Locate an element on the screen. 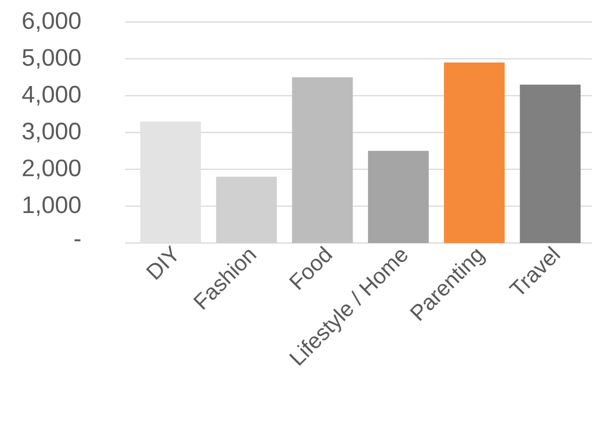 Image resolution: width=594 pixels, height=433 pixels. y-tick-label: - is located at coordinates (77, 240).